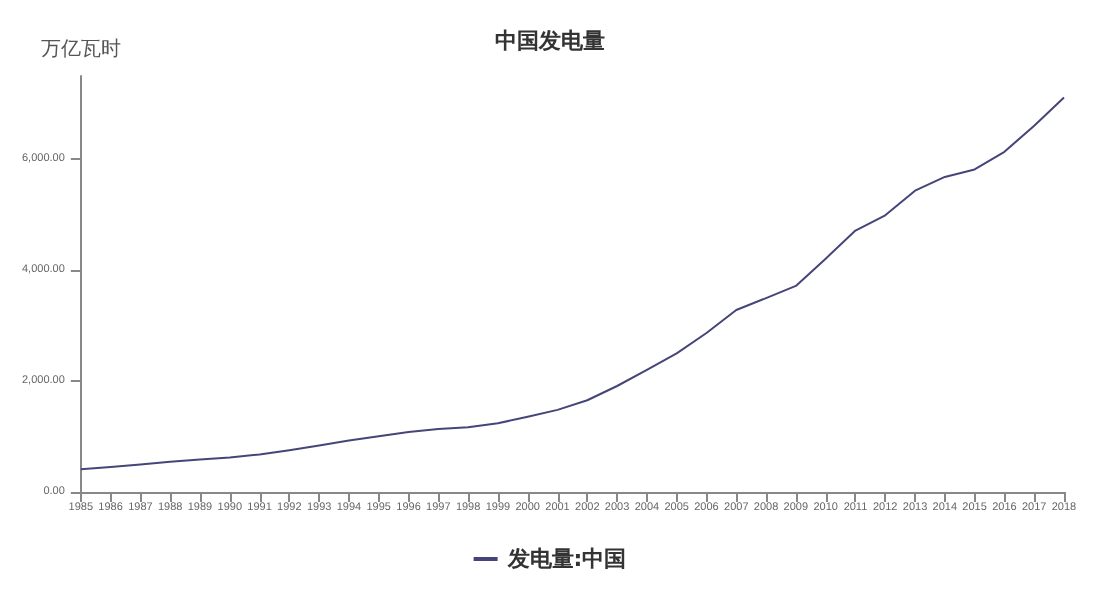 Image resolution: width=1100 pixels, height=600 pixels. Describe the element at coordinates (566, 559) in the screenshot. I see `legend-label: 发电量:中国` at that location.